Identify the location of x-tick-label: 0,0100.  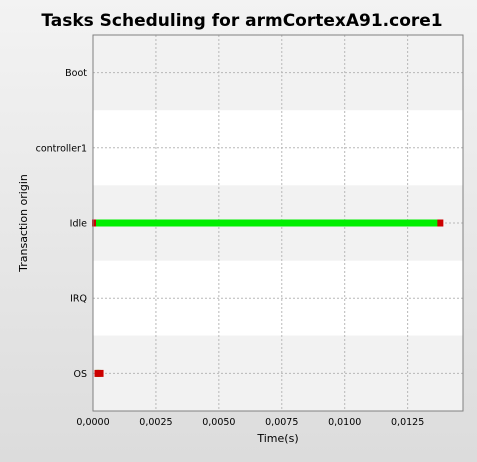
(344, 422).